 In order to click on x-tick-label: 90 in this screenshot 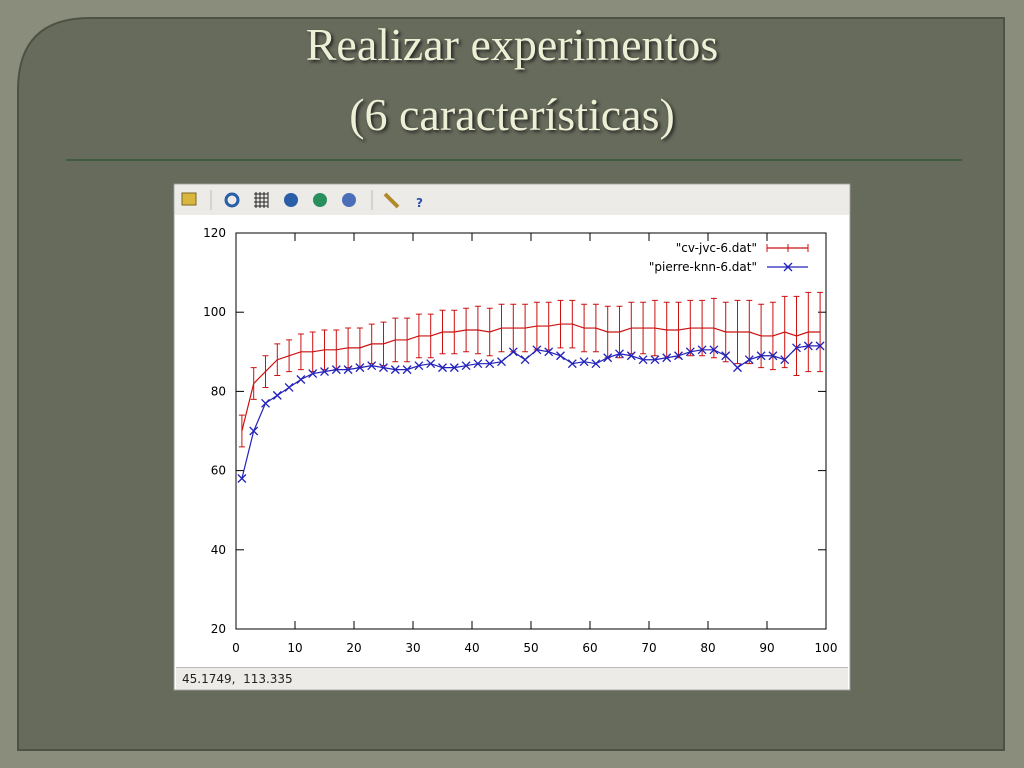, I will do `click(766, 648)`.